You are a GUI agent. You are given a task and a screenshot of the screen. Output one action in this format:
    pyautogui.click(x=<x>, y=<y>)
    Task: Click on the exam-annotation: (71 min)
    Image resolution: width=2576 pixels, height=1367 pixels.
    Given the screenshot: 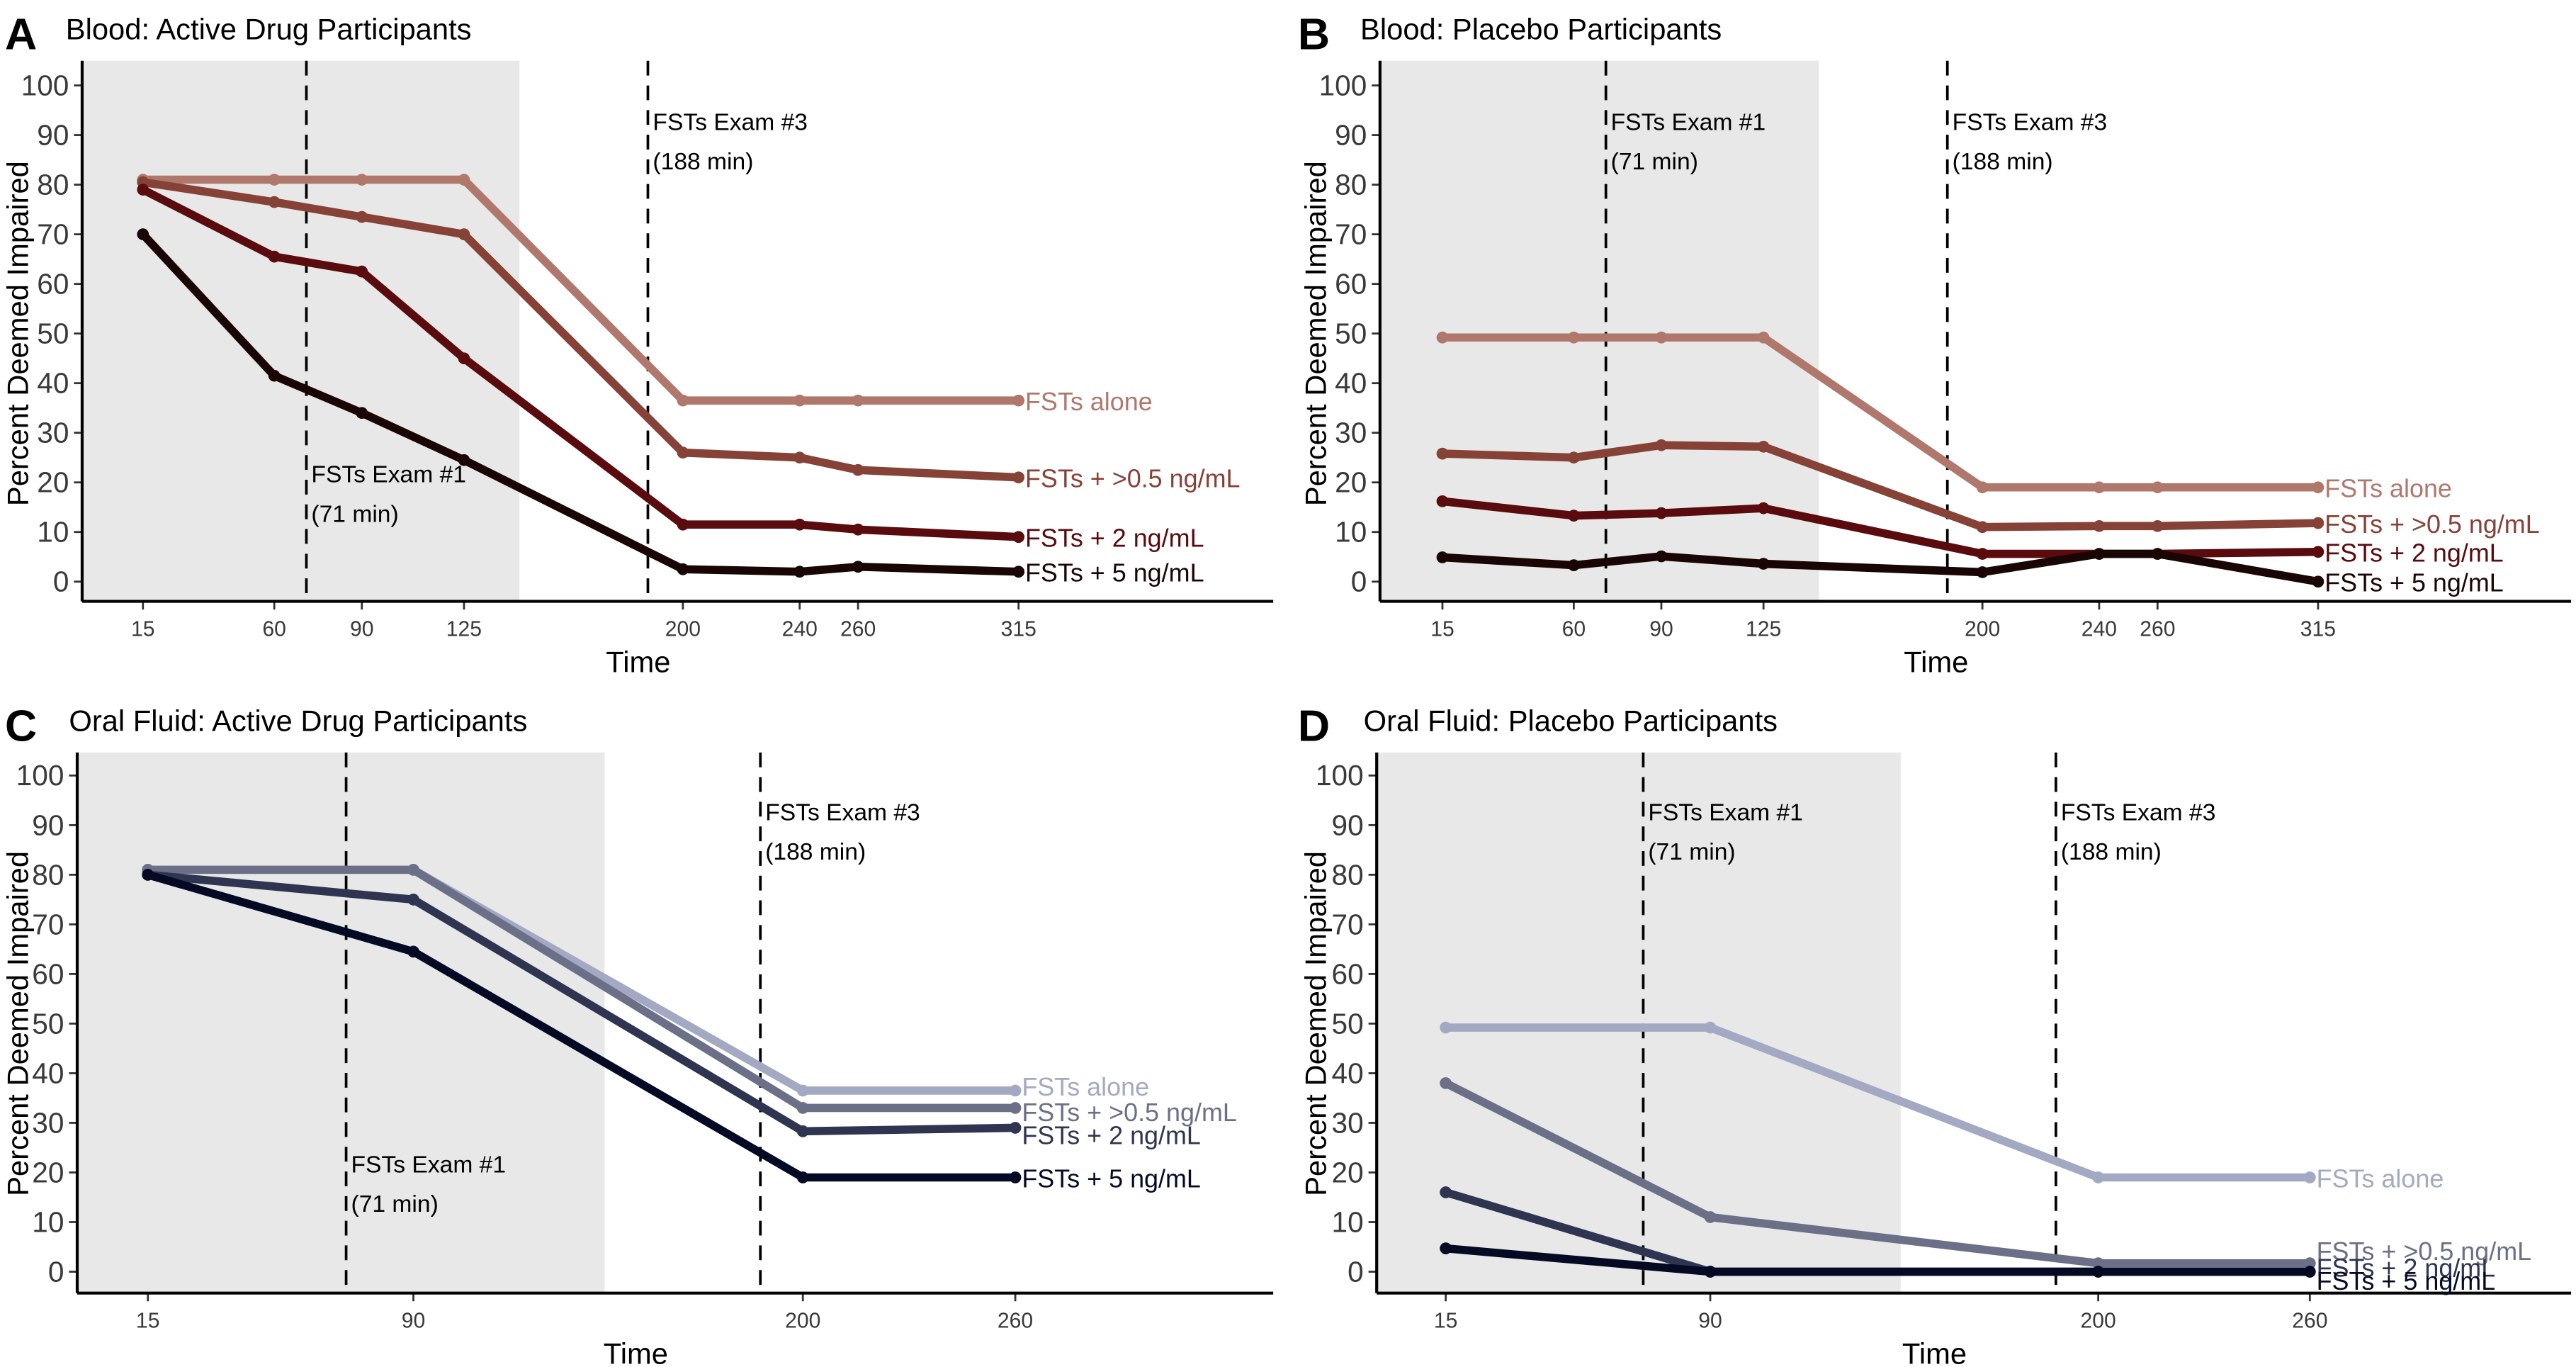 What is the action you would take?
    pyautogui.click(x=1691, y=852)
    